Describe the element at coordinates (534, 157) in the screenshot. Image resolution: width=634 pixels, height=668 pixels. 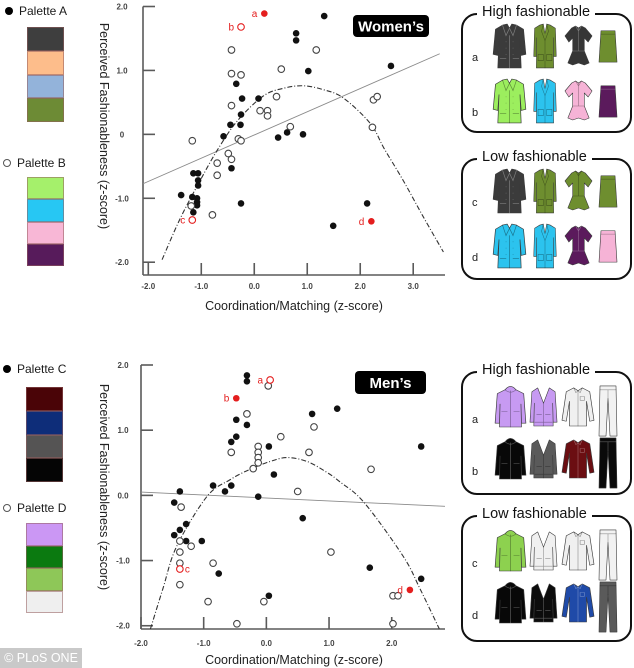
I see `panel-title: Low fashionable` at that location.